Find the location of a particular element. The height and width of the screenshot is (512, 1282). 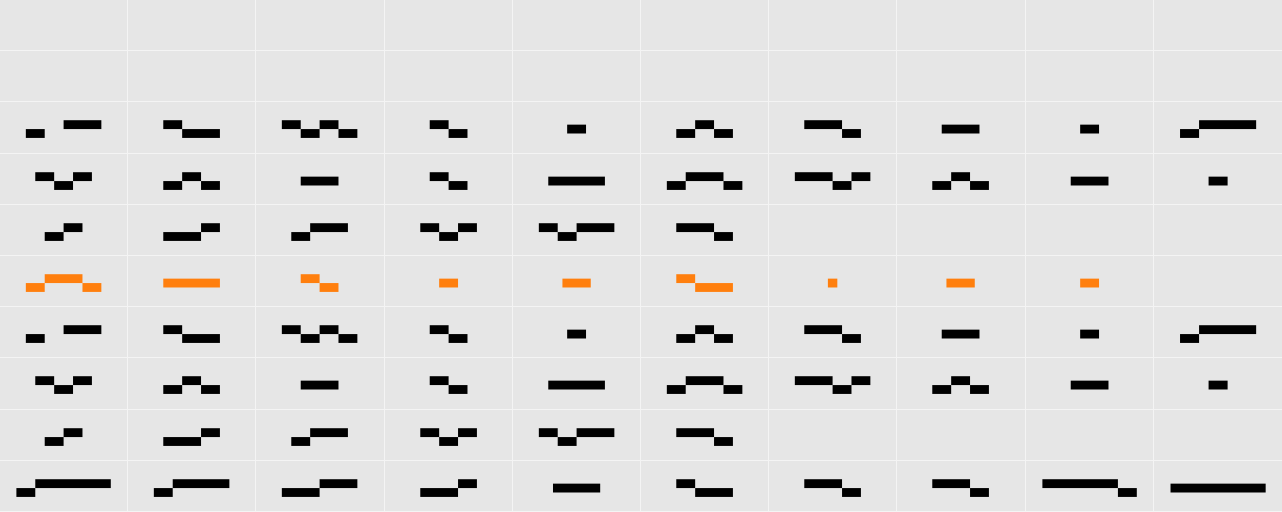

board-cell-r0-c5 is located at coordinates (705, 26).